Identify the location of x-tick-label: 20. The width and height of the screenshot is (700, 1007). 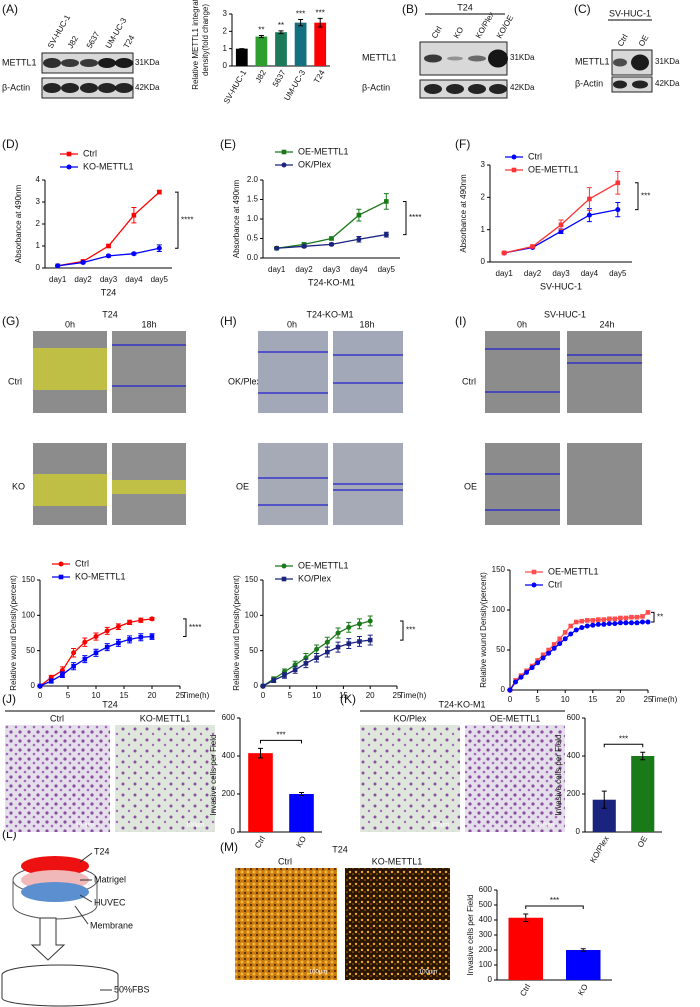
(620, 699).